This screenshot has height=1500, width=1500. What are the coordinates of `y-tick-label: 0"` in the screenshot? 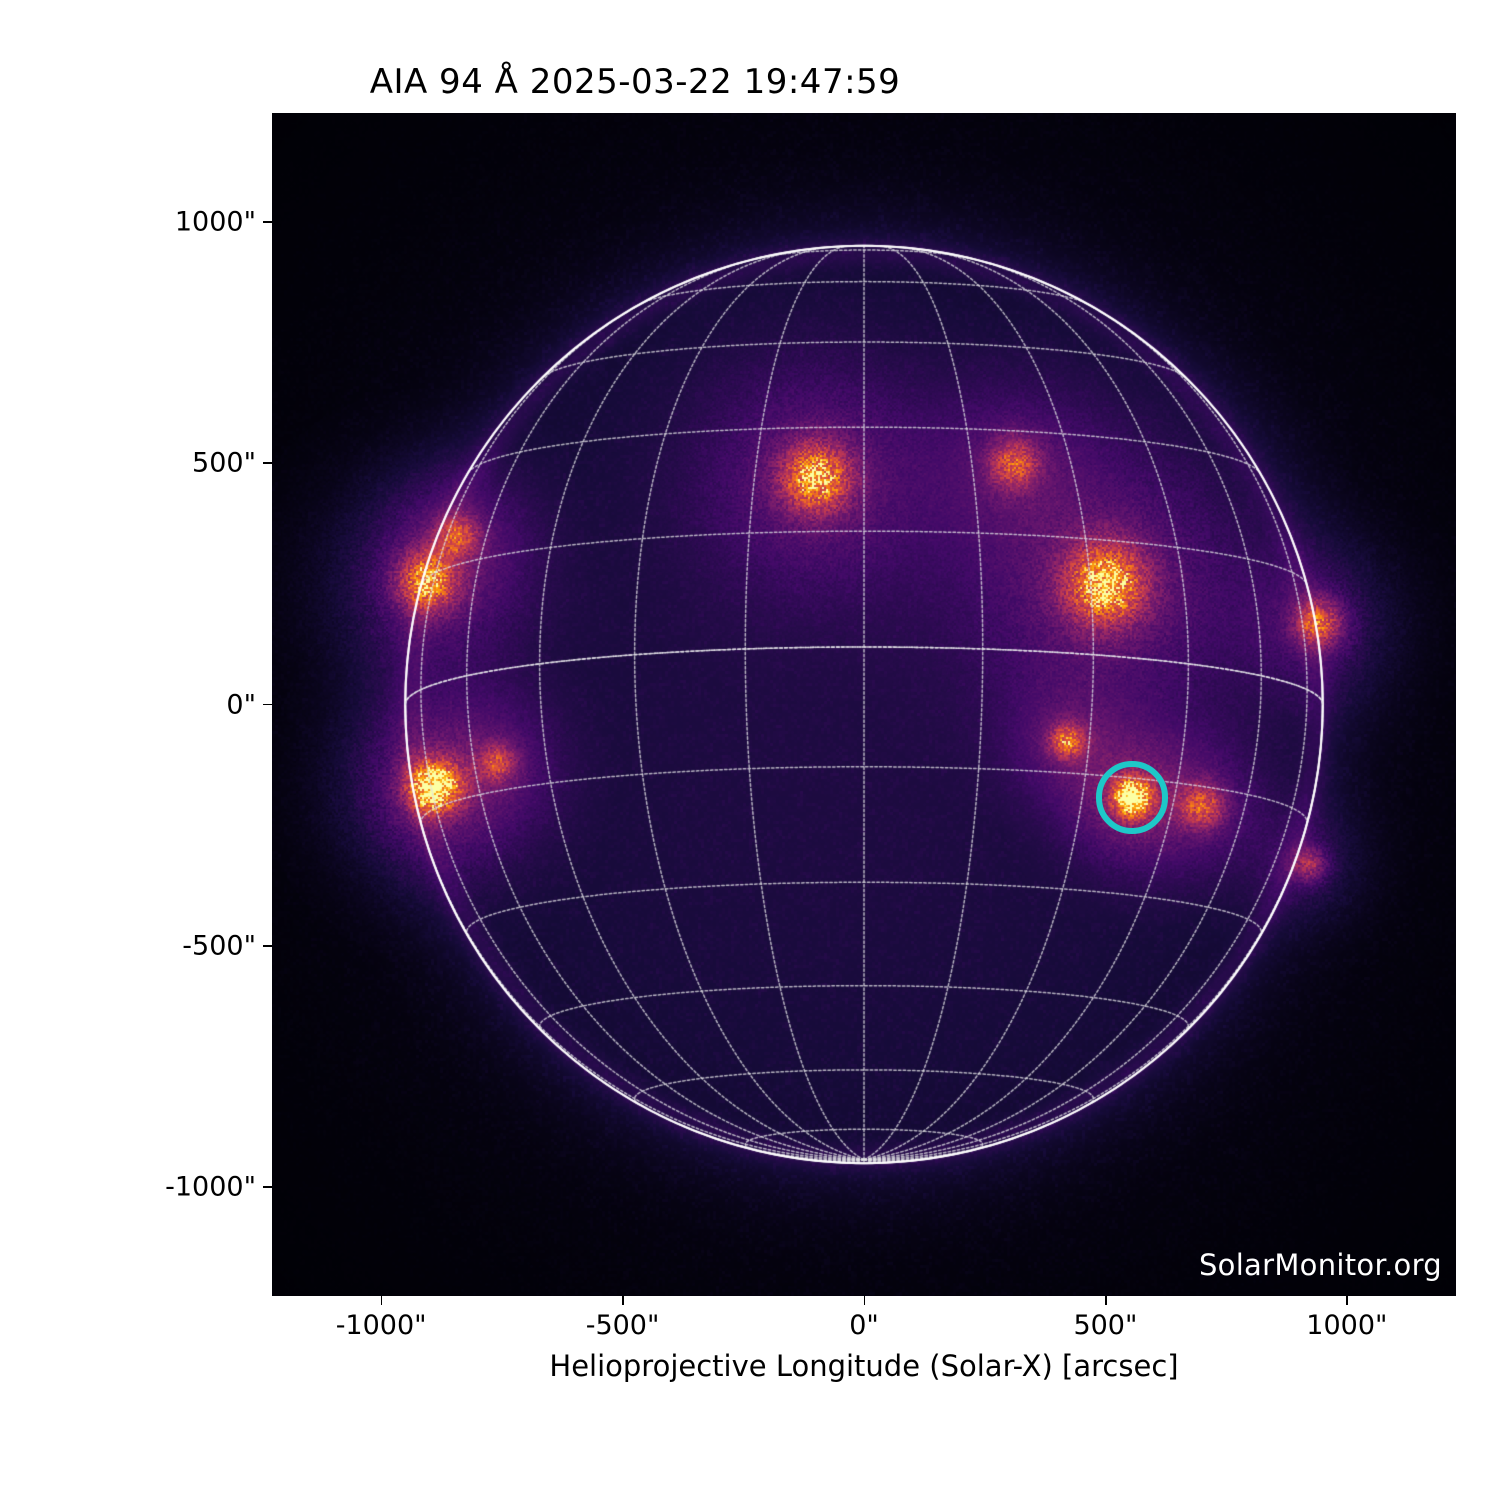 It's located at (241, 704).